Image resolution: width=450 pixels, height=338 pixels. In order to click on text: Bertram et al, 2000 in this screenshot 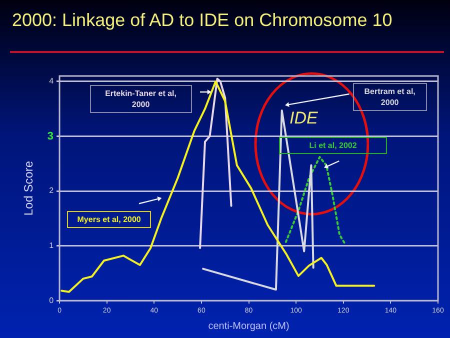, I will do `click(389, 96)`.